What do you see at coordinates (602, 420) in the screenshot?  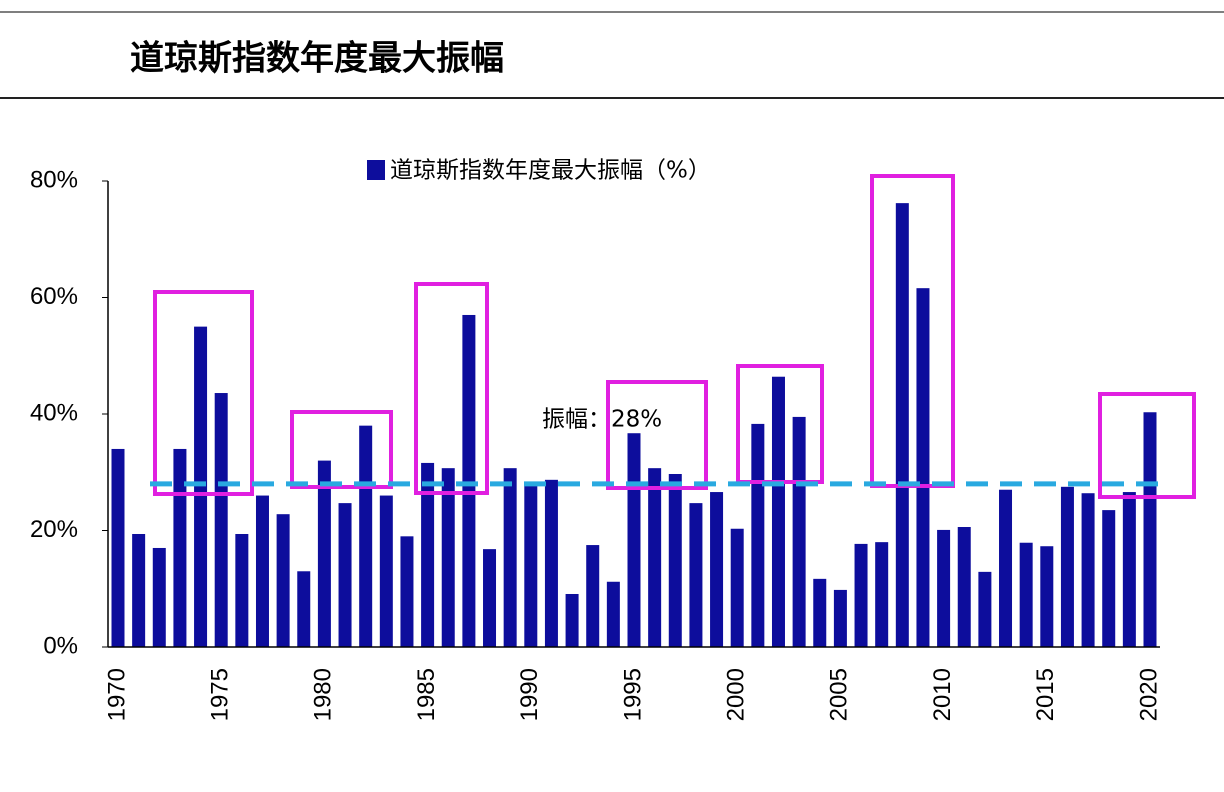 I see `annotation: 振幅：28%` at bounding box center [602, 420].